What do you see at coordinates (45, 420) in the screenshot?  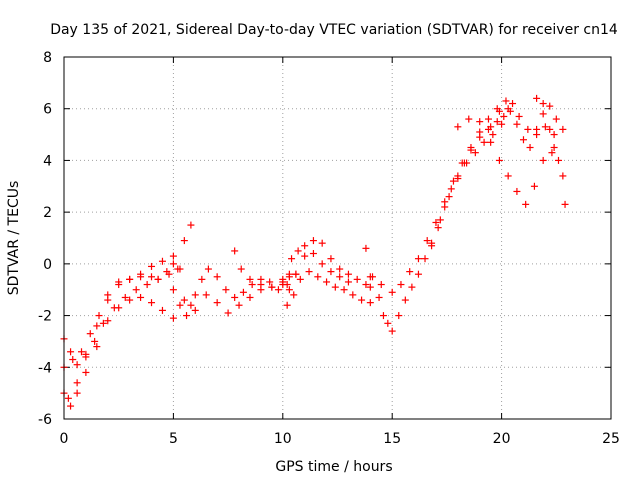 I see `y-tick-label: -6` at bounding box center [45, 420].